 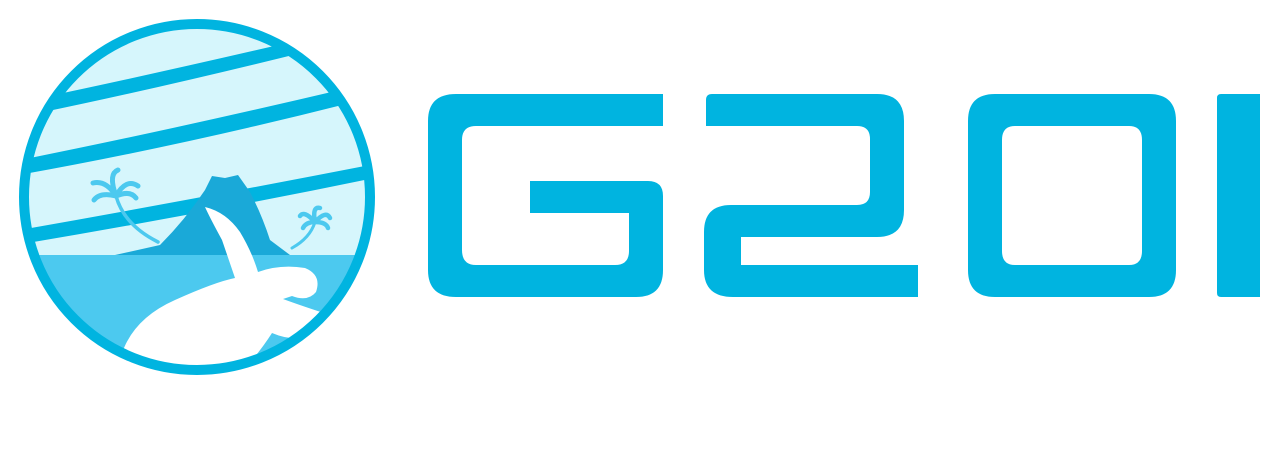 What do you see at coordinates (1238, 195) in the screenshot?
I see `wordmark-letter-i` at bounding box center [1238, 195].